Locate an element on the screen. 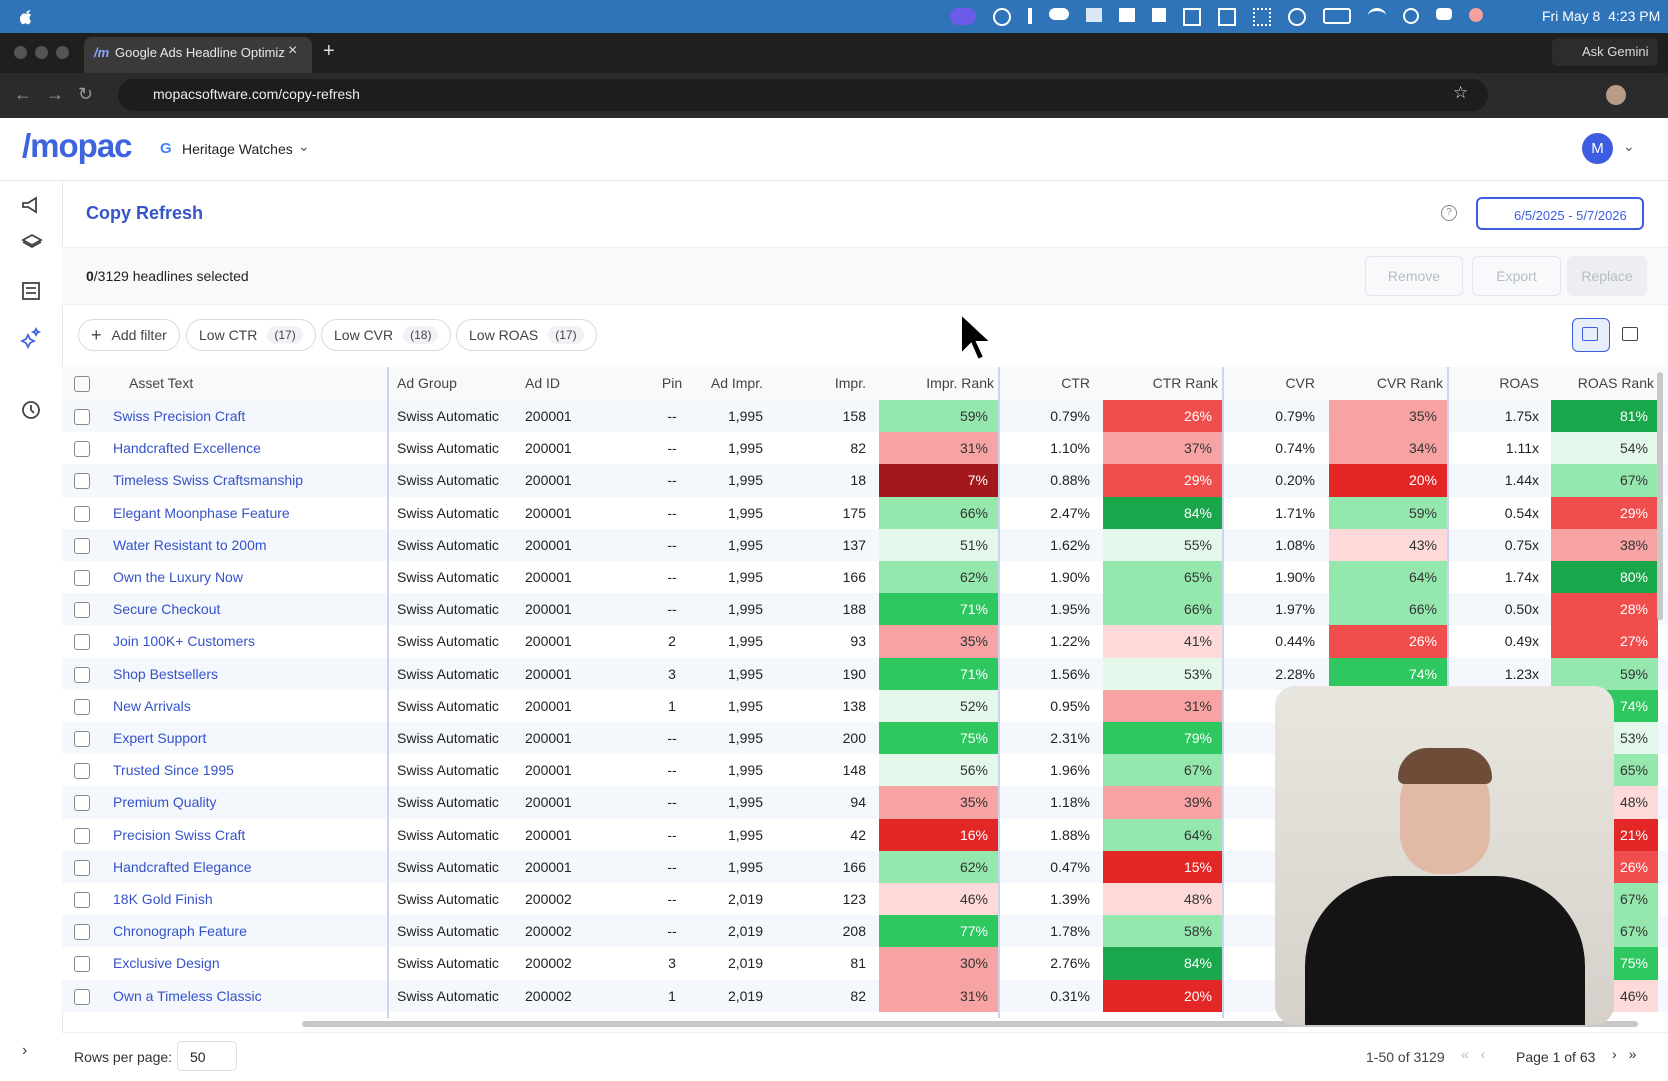  cell: -- is located at coordinates (672, 834).